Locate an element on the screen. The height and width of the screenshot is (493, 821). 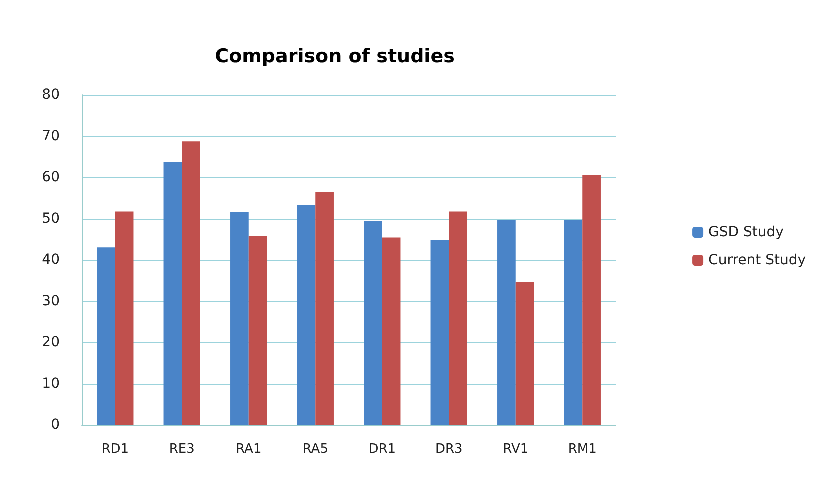
x-tick-label: DR1 is located at coordinates (382, 449).